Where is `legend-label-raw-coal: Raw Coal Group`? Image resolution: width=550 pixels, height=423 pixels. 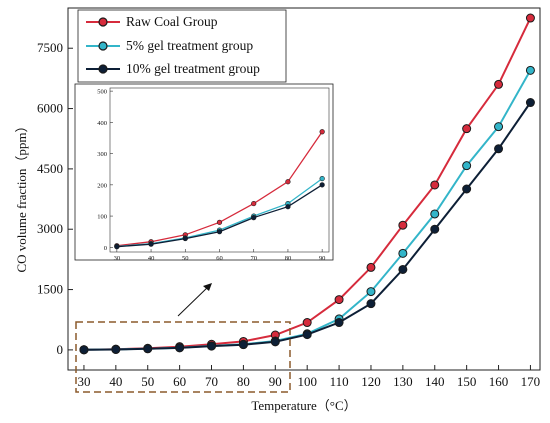 legend-label-raw-coal: Raw Coal Group is located at coordinates (172, 21).